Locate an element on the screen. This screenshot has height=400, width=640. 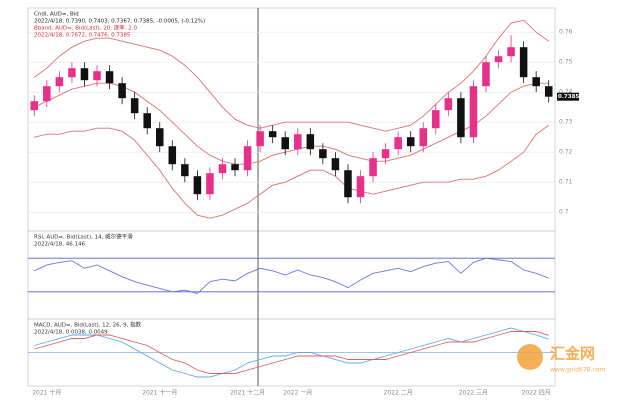
x-tick-label: 2022 三月 is located at coordinates (473, 393).